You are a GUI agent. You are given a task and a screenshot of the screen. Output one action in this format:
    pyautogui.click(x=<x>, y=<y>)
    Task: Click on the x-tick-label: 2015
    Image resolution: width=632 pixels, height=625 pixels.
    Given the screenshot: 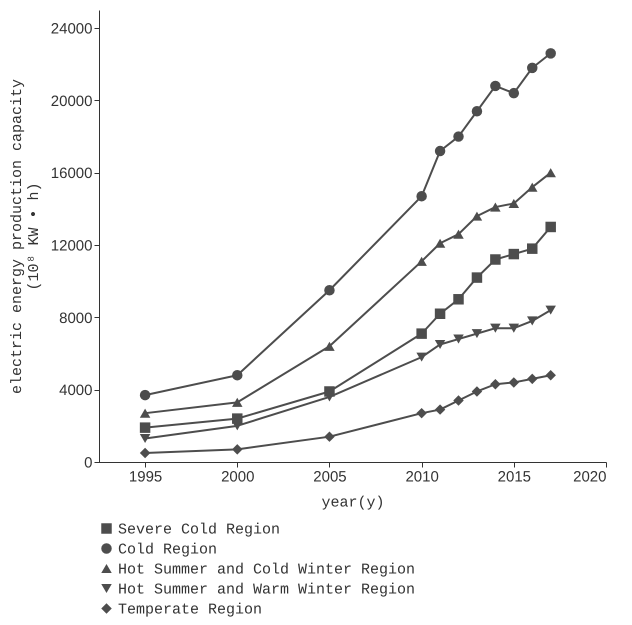 What is the action you would take?
    pyautogui.click(x=515, y=477)
    